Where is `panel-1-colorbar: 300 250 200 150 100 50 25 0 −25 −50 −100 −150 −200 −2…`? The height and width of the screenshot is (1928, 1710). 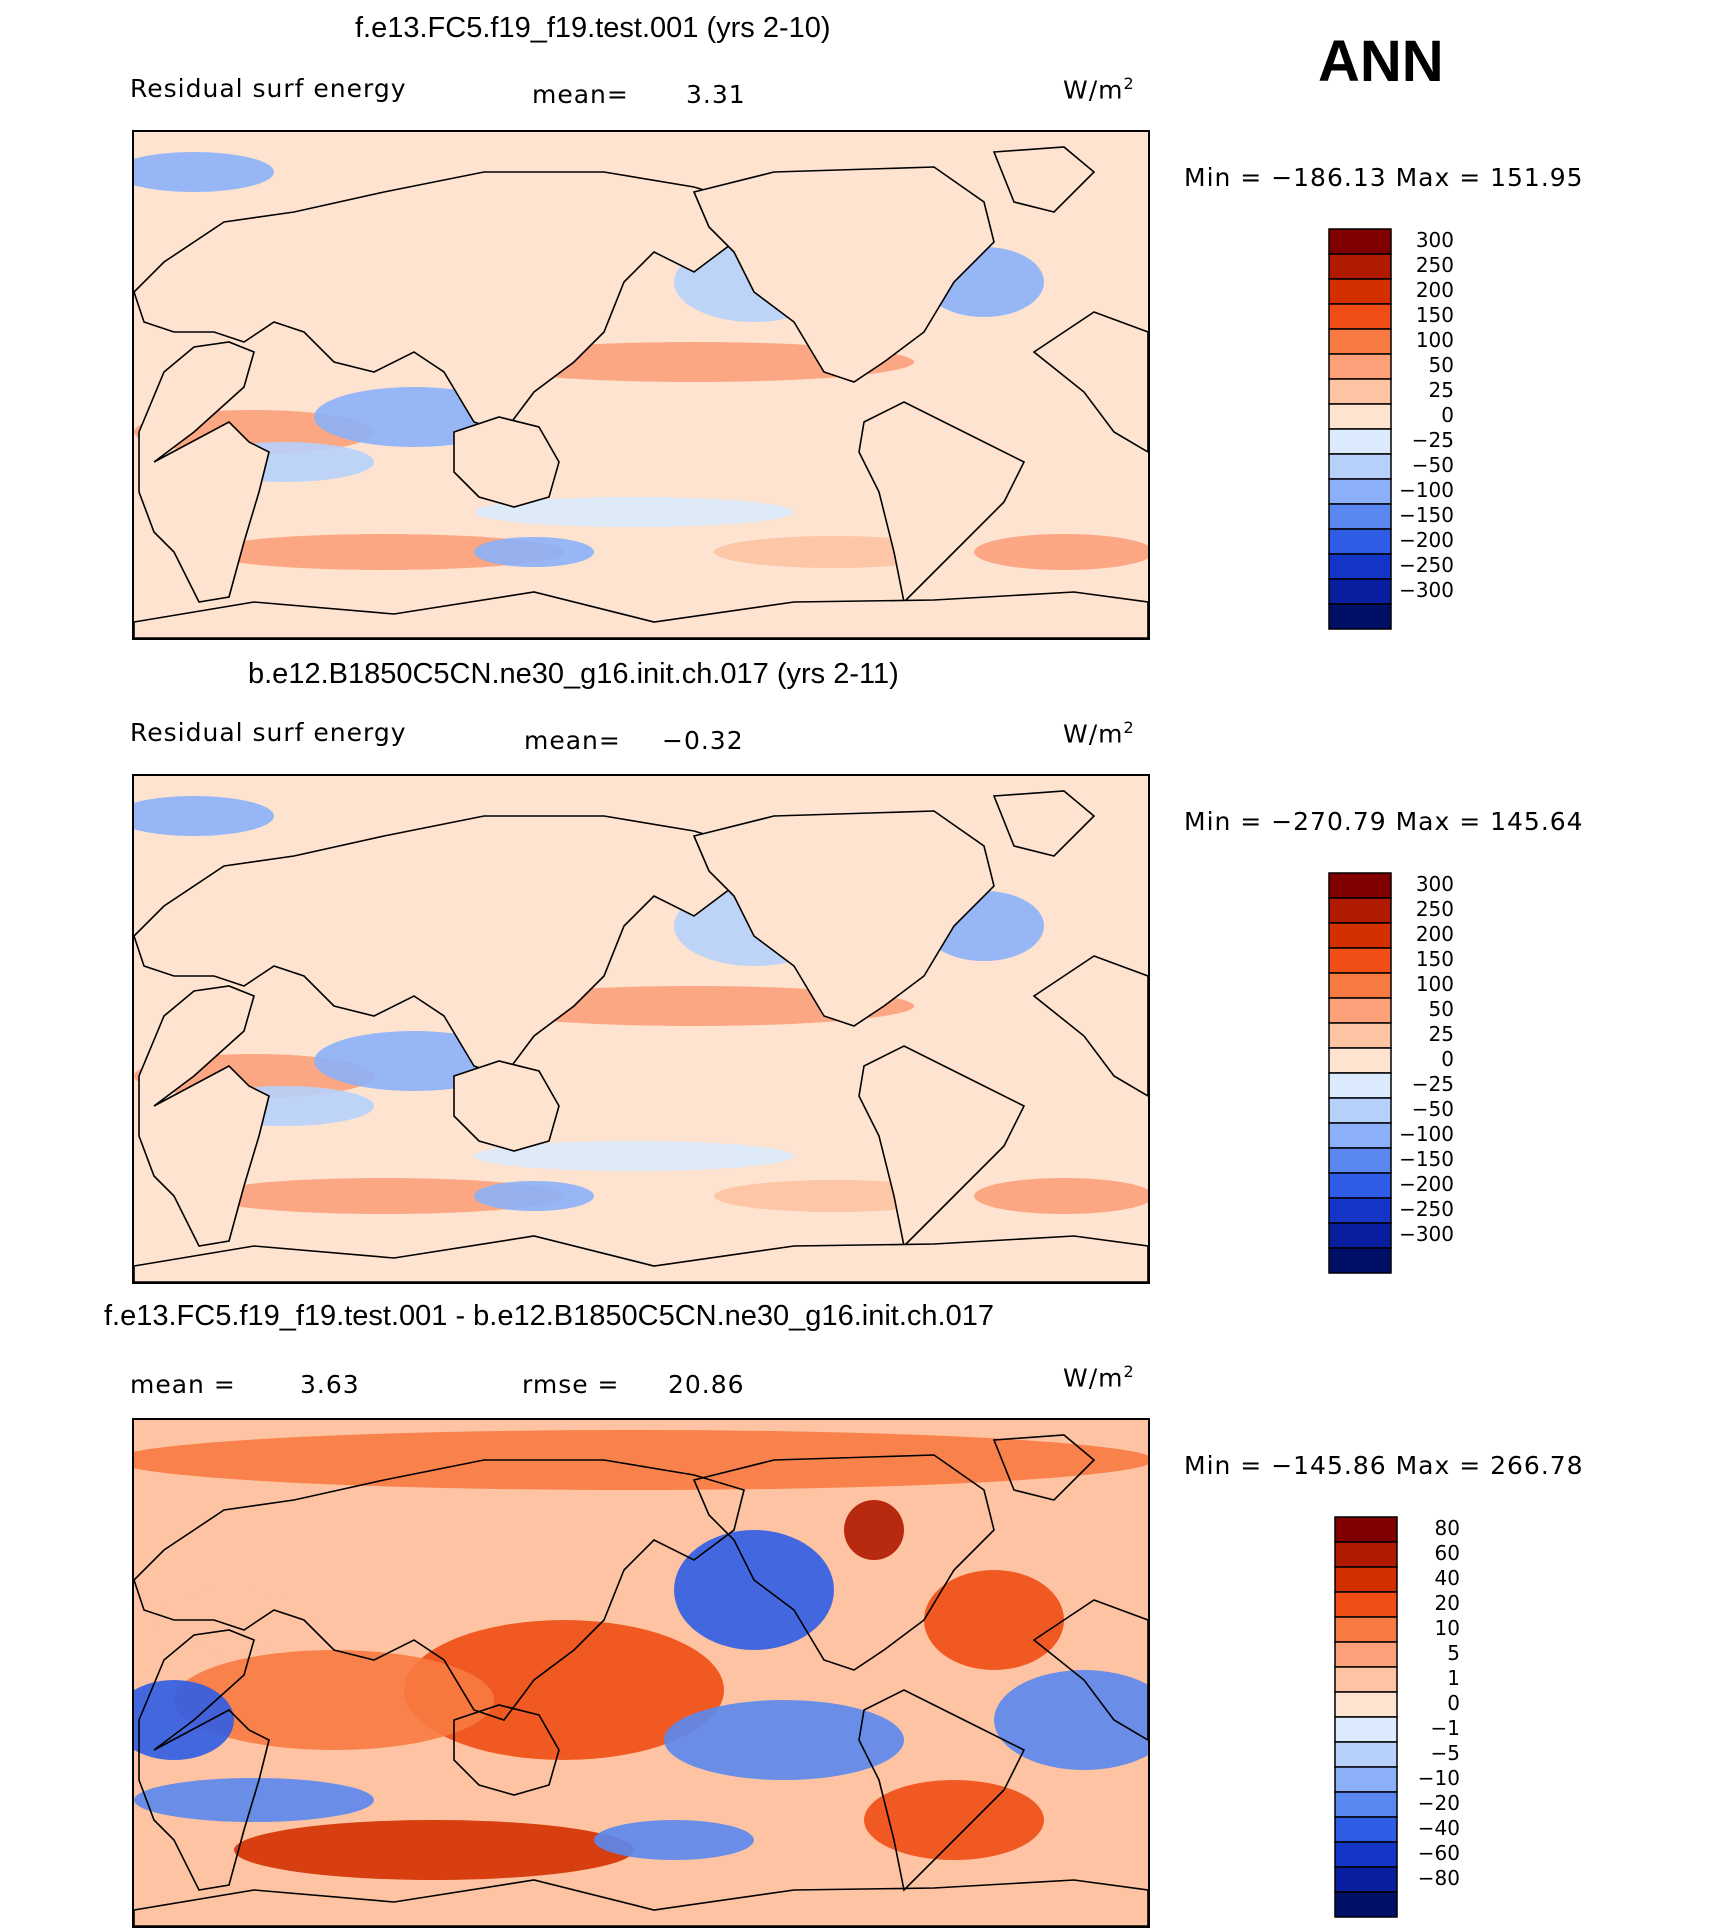 panel-1-colorbar: 300 250 200 150 100 50 25 0 −25 −50 −100 −150 −200 −2… is located at coordinates (1428, 429).